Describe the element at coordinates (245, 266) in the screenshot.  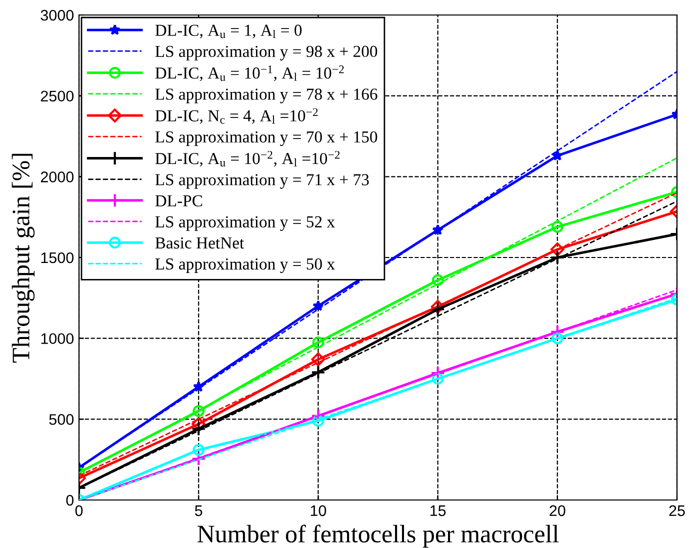
I see `legend-label: LS approximation y = 50 x` at that location.